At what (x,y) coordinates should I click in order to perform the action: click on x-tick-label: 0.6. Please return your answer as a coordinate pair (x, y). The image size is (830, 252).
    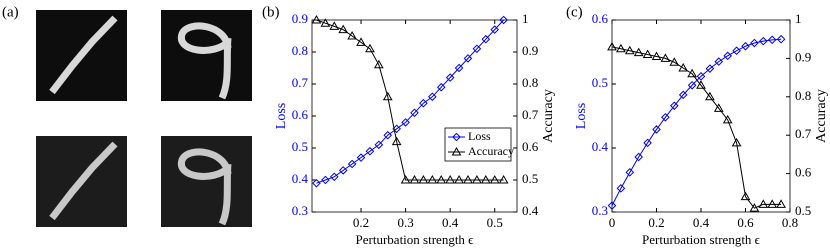
    Looking at the image, I should click on (745, 222).